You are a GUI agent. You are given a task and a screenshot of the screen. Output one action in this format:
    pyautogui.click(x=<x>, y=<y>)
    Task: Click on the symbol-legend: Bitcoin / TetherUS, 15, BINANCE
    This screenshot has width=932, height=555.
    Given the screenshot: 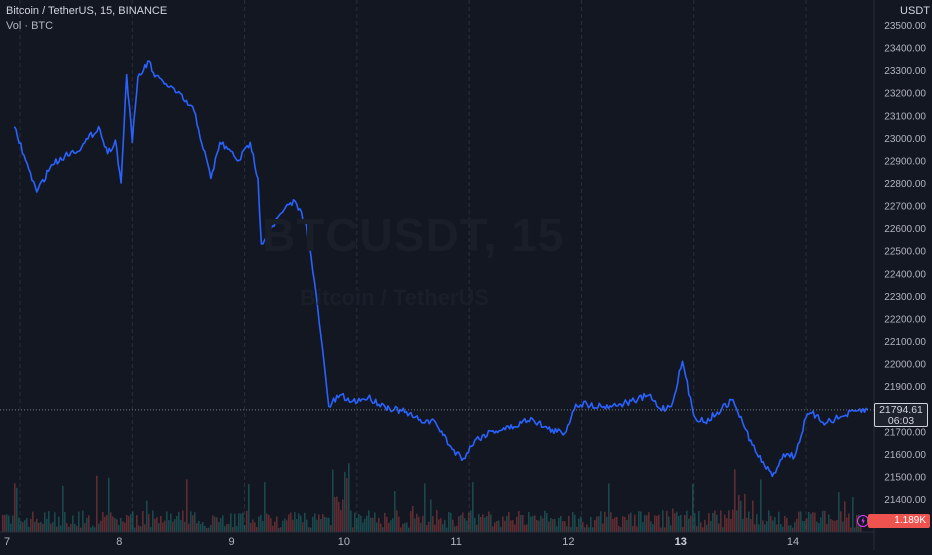 What is the action you would take?
    pyautogui.click(x=87, y=11)
    